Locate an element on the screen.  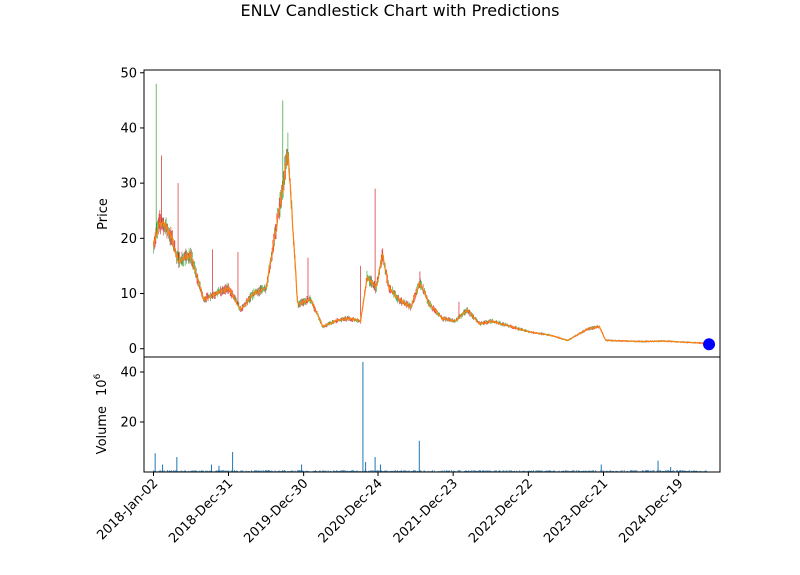
price-y-tick-label: 10 is located at coordinates (128, 294).